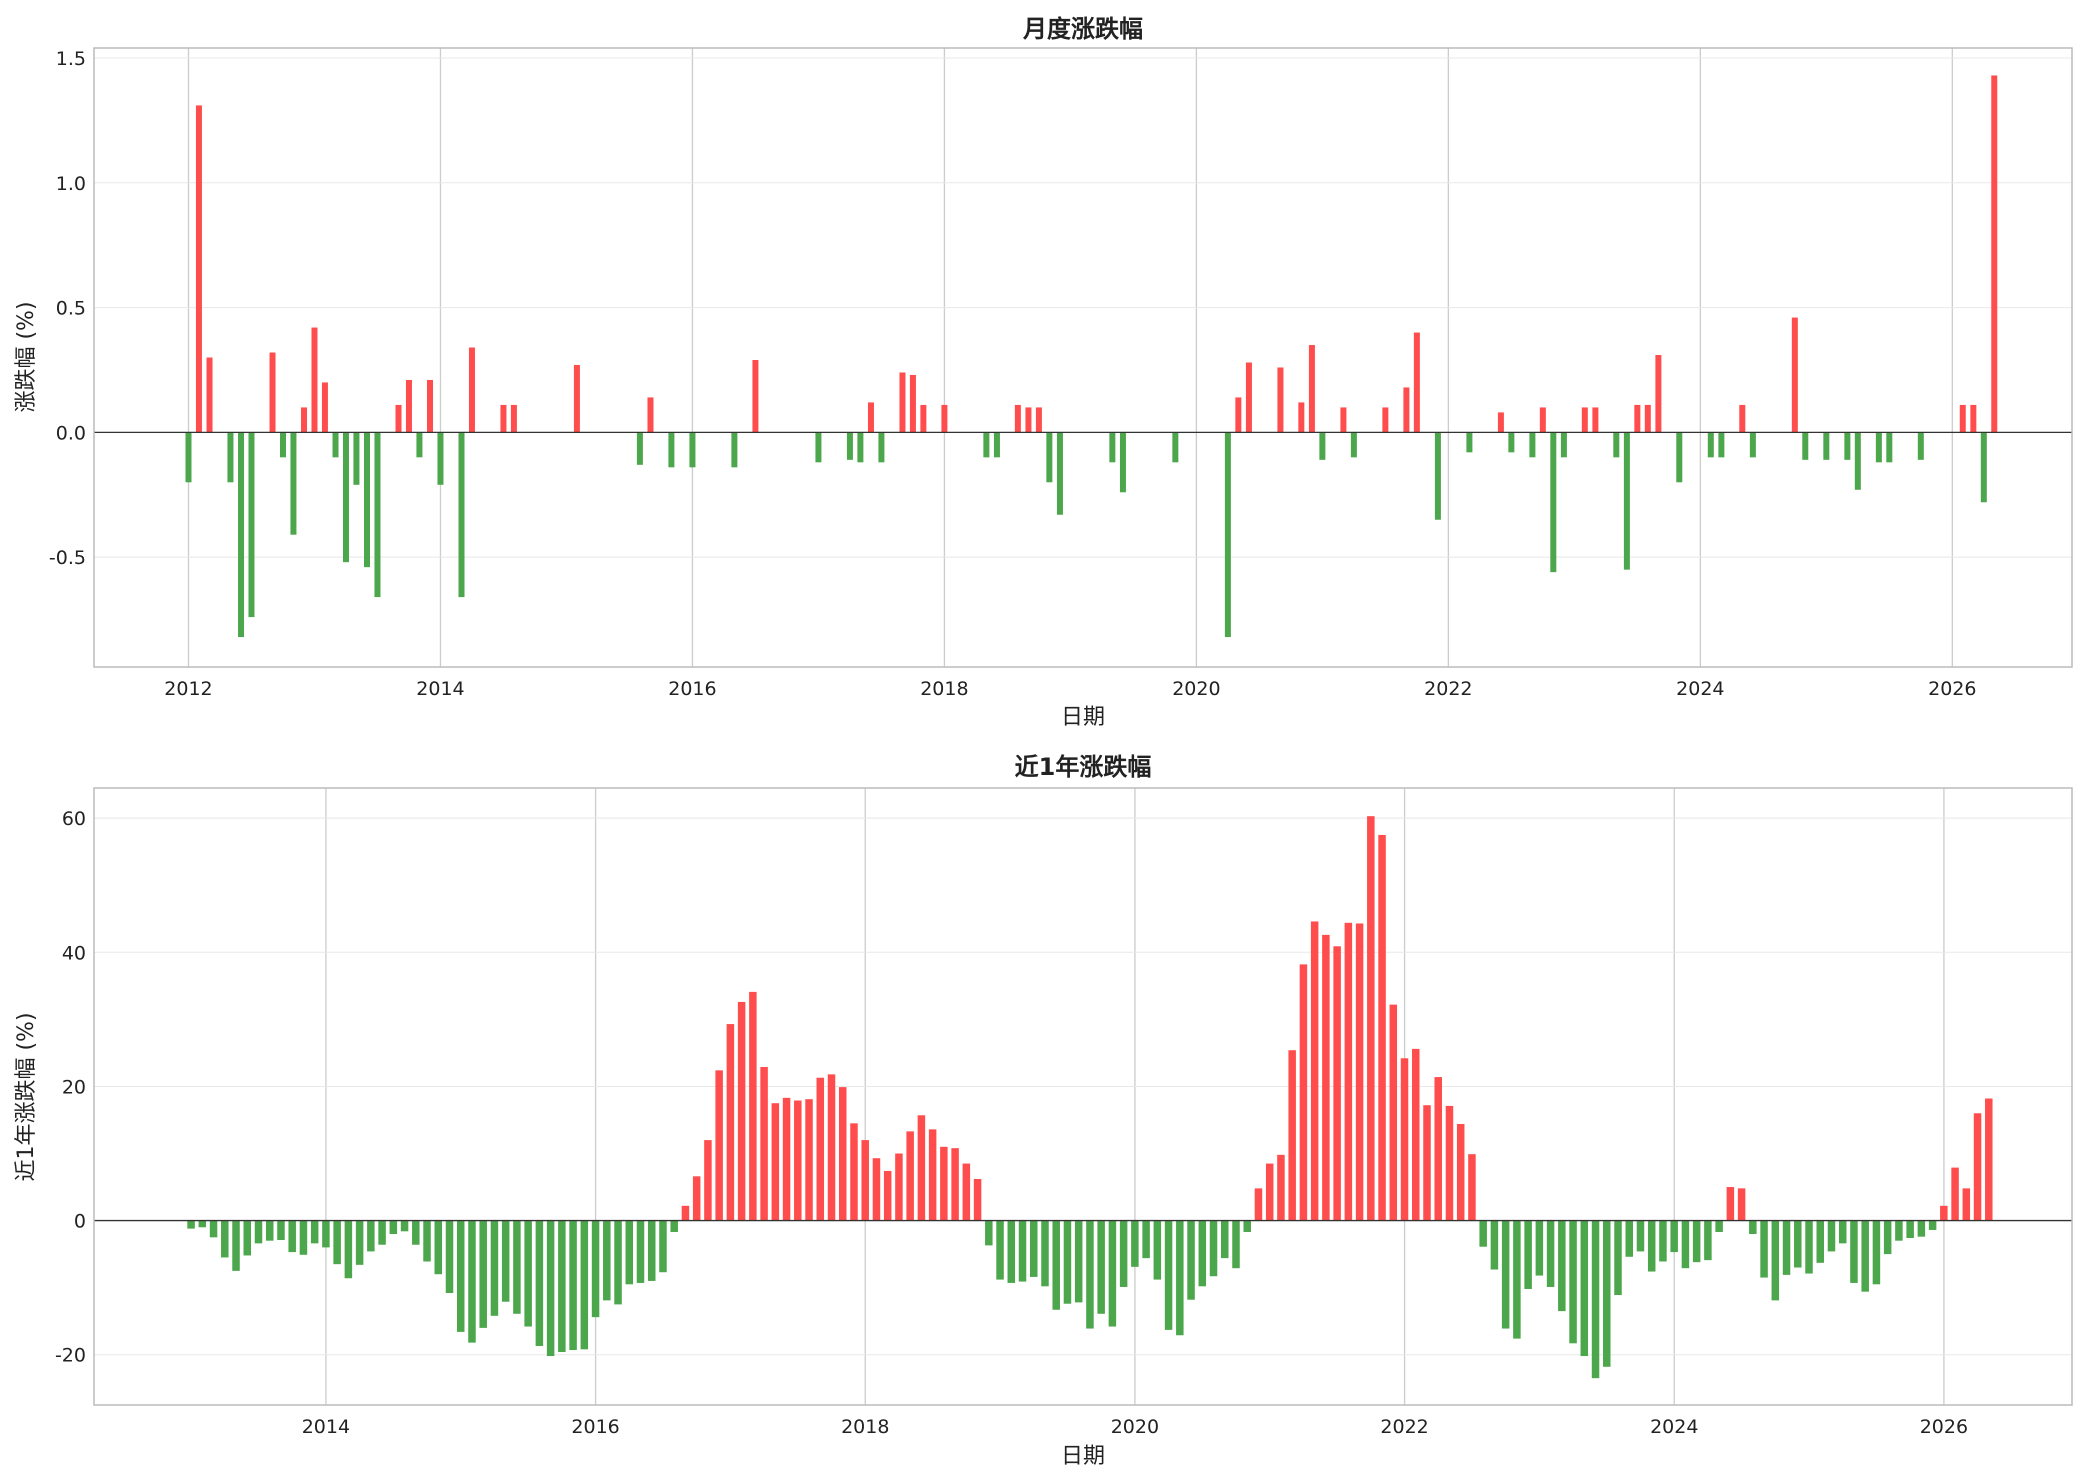  Describe the element at coordinates (71, 184) in the screenshot. I see `y-tick-label: 1.0` at that location.